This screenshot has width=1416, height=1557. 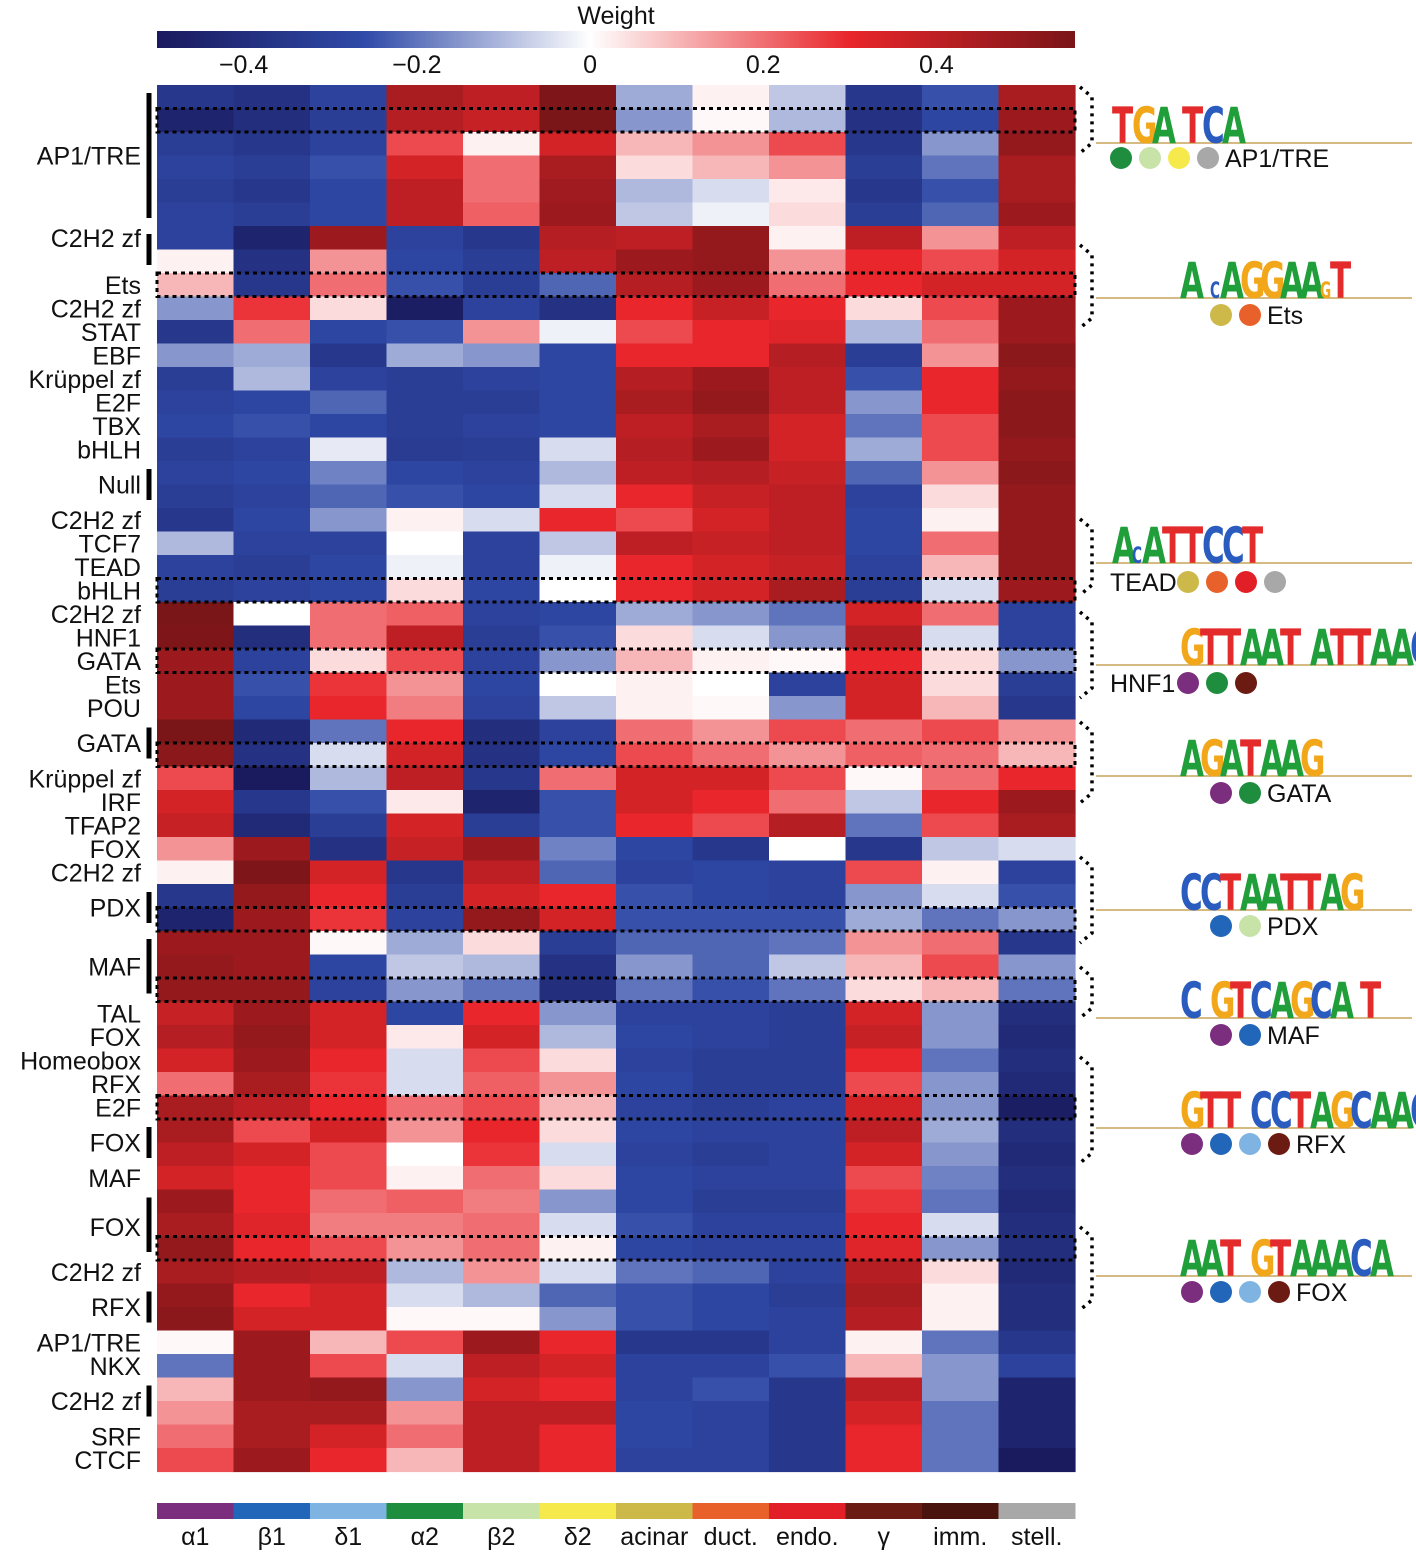 What do you see at coordinates (1322, 1293) in the screenshot?
I see `motif-family-label: FOX` at bounding box center [1322, 1293].